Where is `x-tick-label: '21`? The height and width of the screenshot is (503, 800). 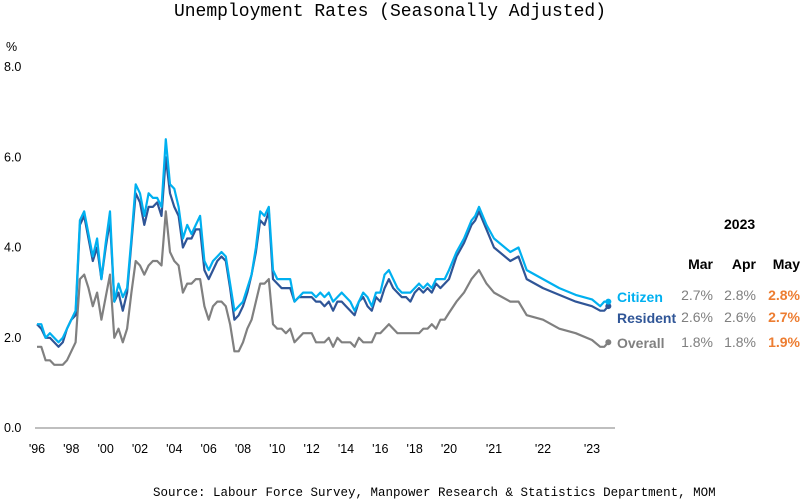 x-tick-label: '21 is located at coordinates (494, 449).